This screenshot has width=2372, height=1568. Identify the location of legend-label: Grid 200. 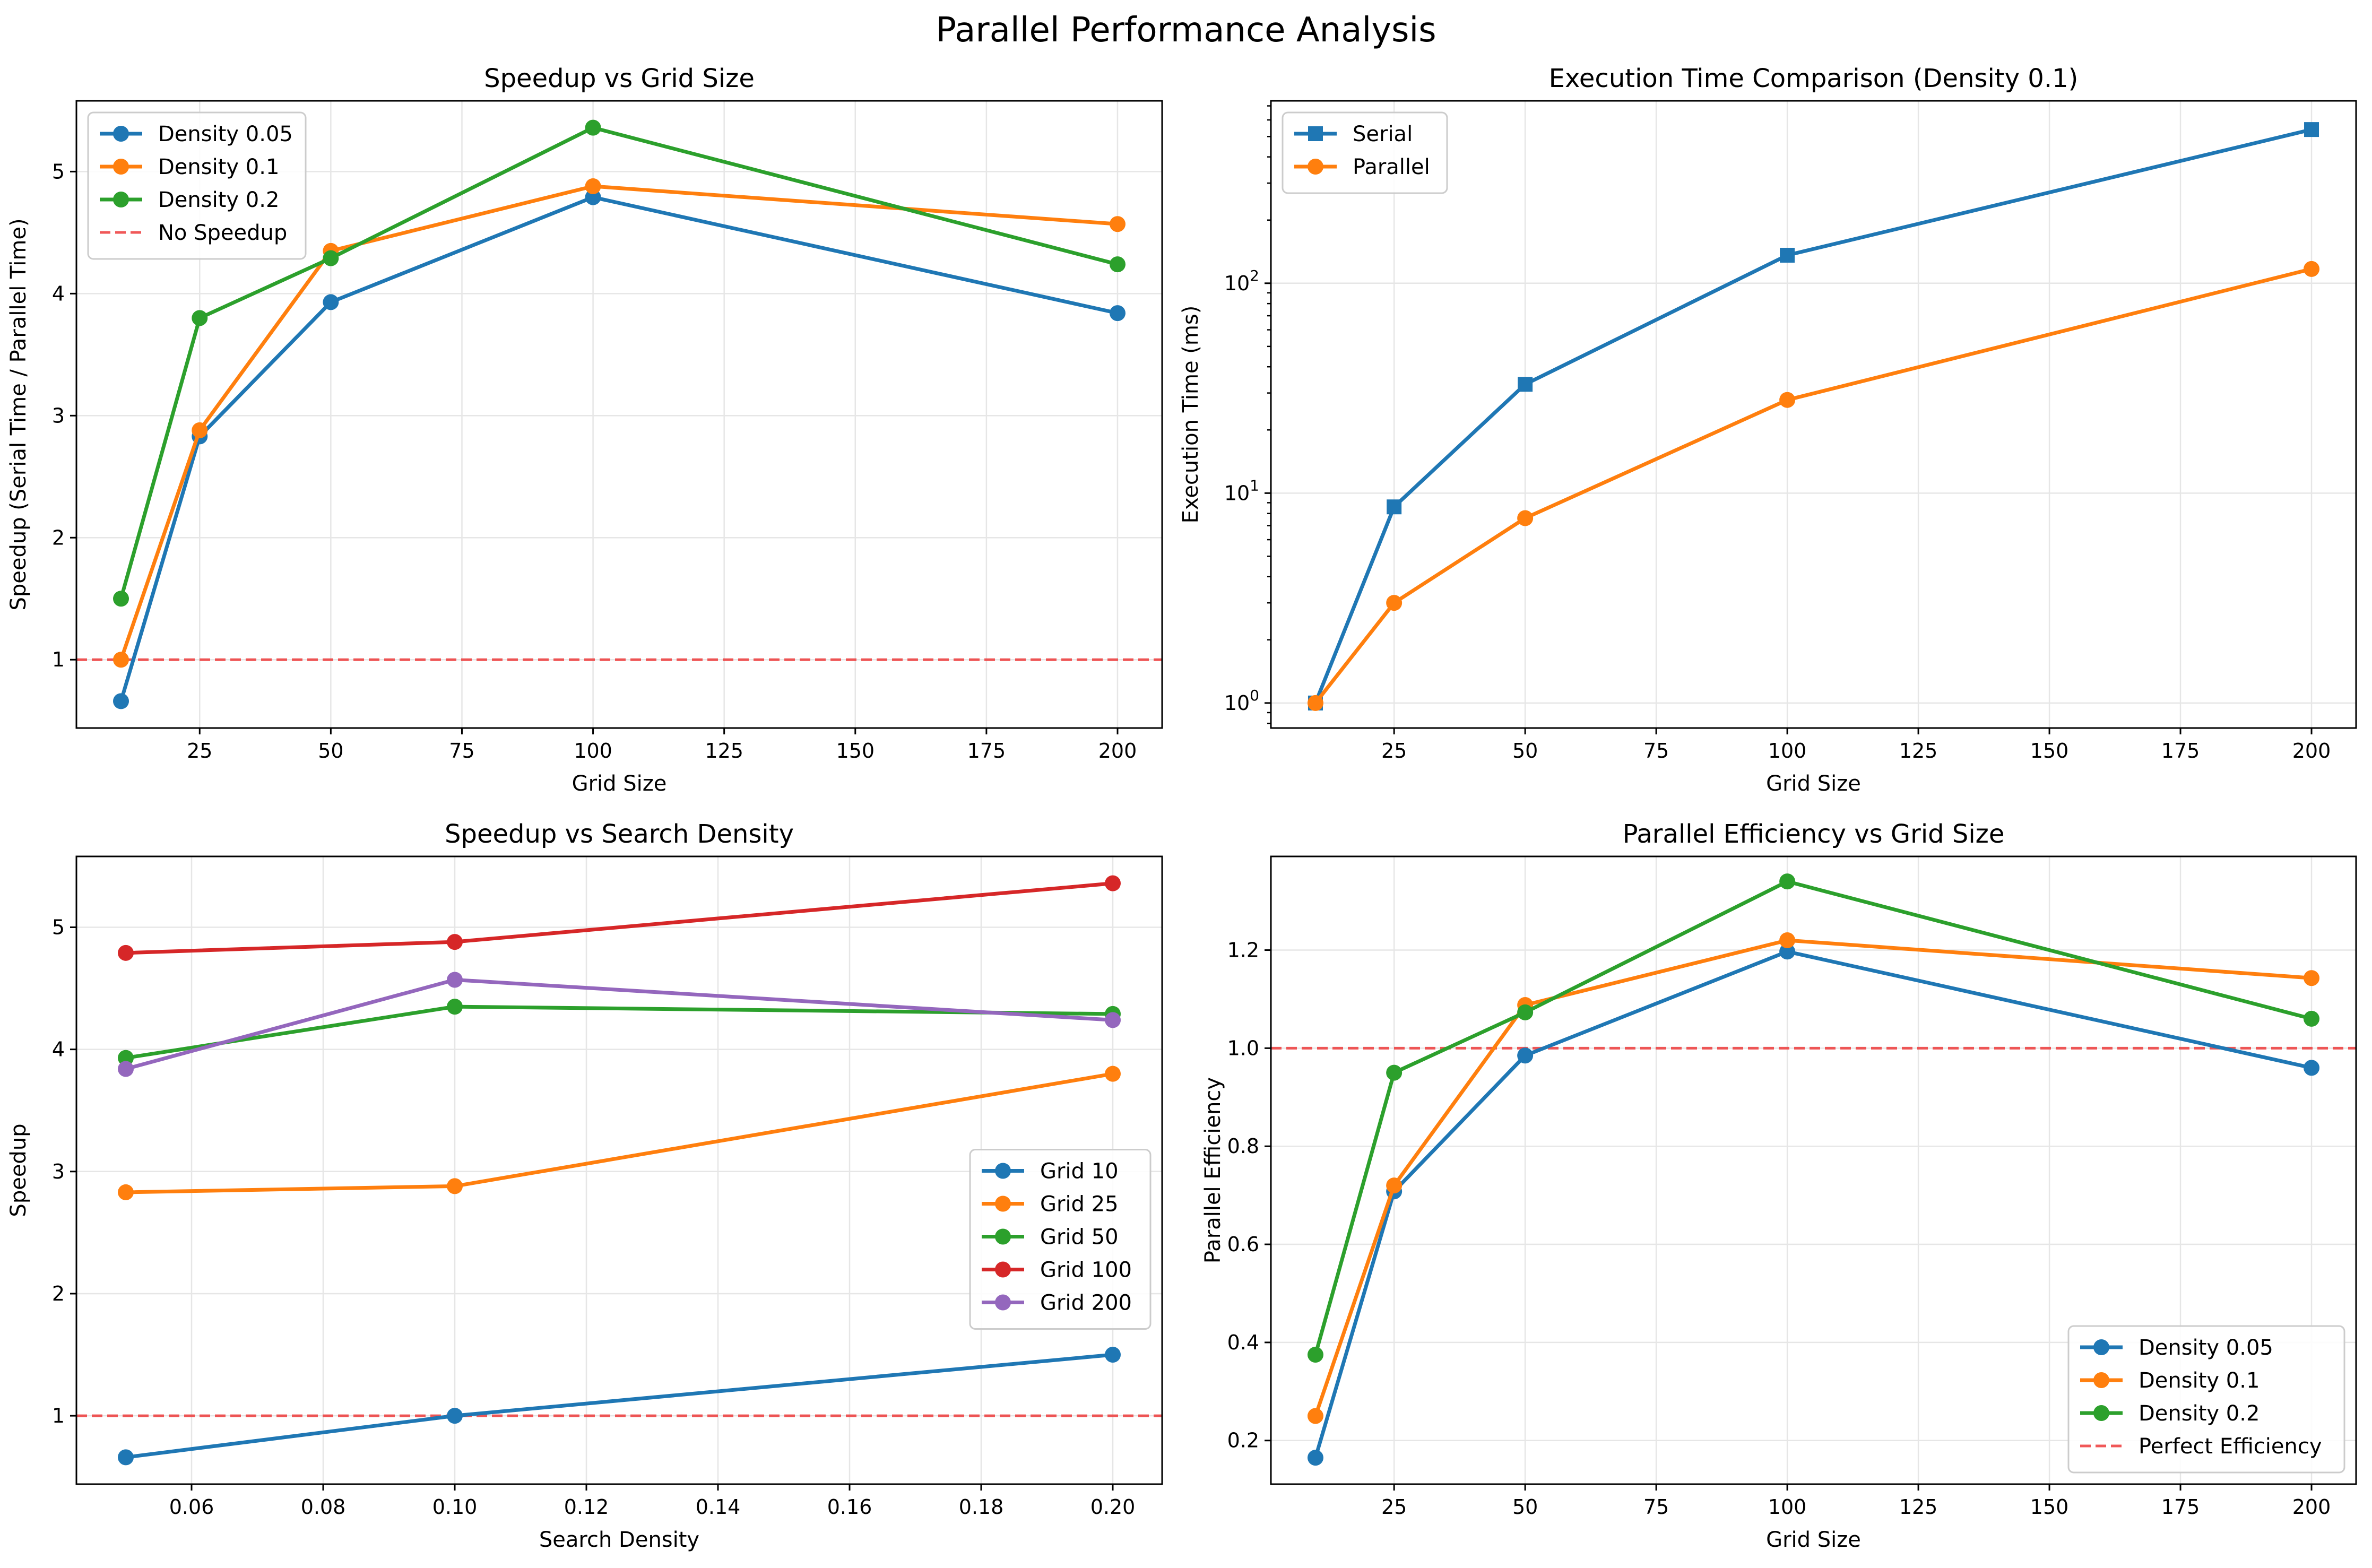
(1086, 1303).